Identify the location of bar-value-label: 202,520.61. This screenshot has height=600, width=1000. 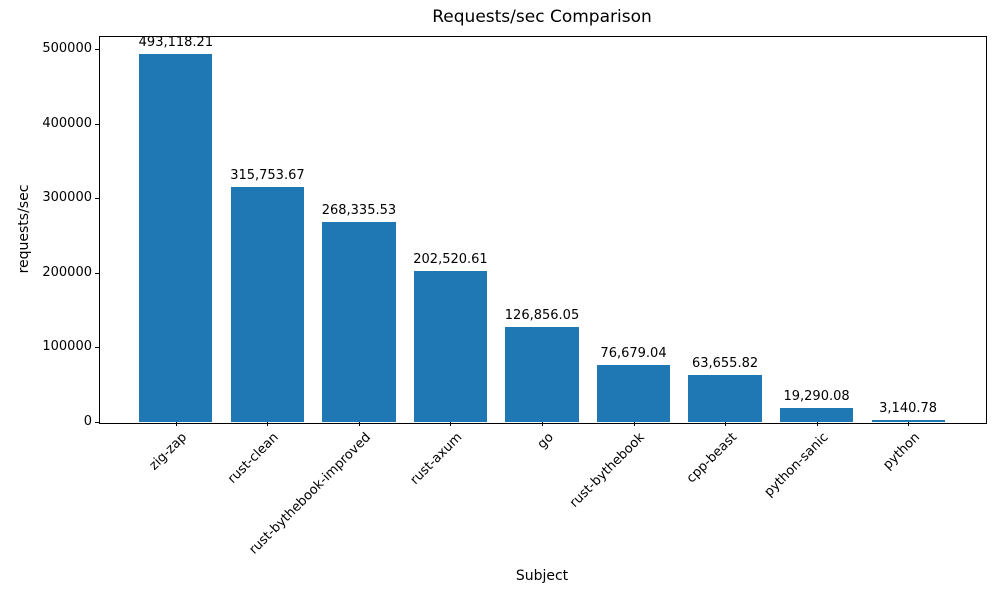
(450, 260).